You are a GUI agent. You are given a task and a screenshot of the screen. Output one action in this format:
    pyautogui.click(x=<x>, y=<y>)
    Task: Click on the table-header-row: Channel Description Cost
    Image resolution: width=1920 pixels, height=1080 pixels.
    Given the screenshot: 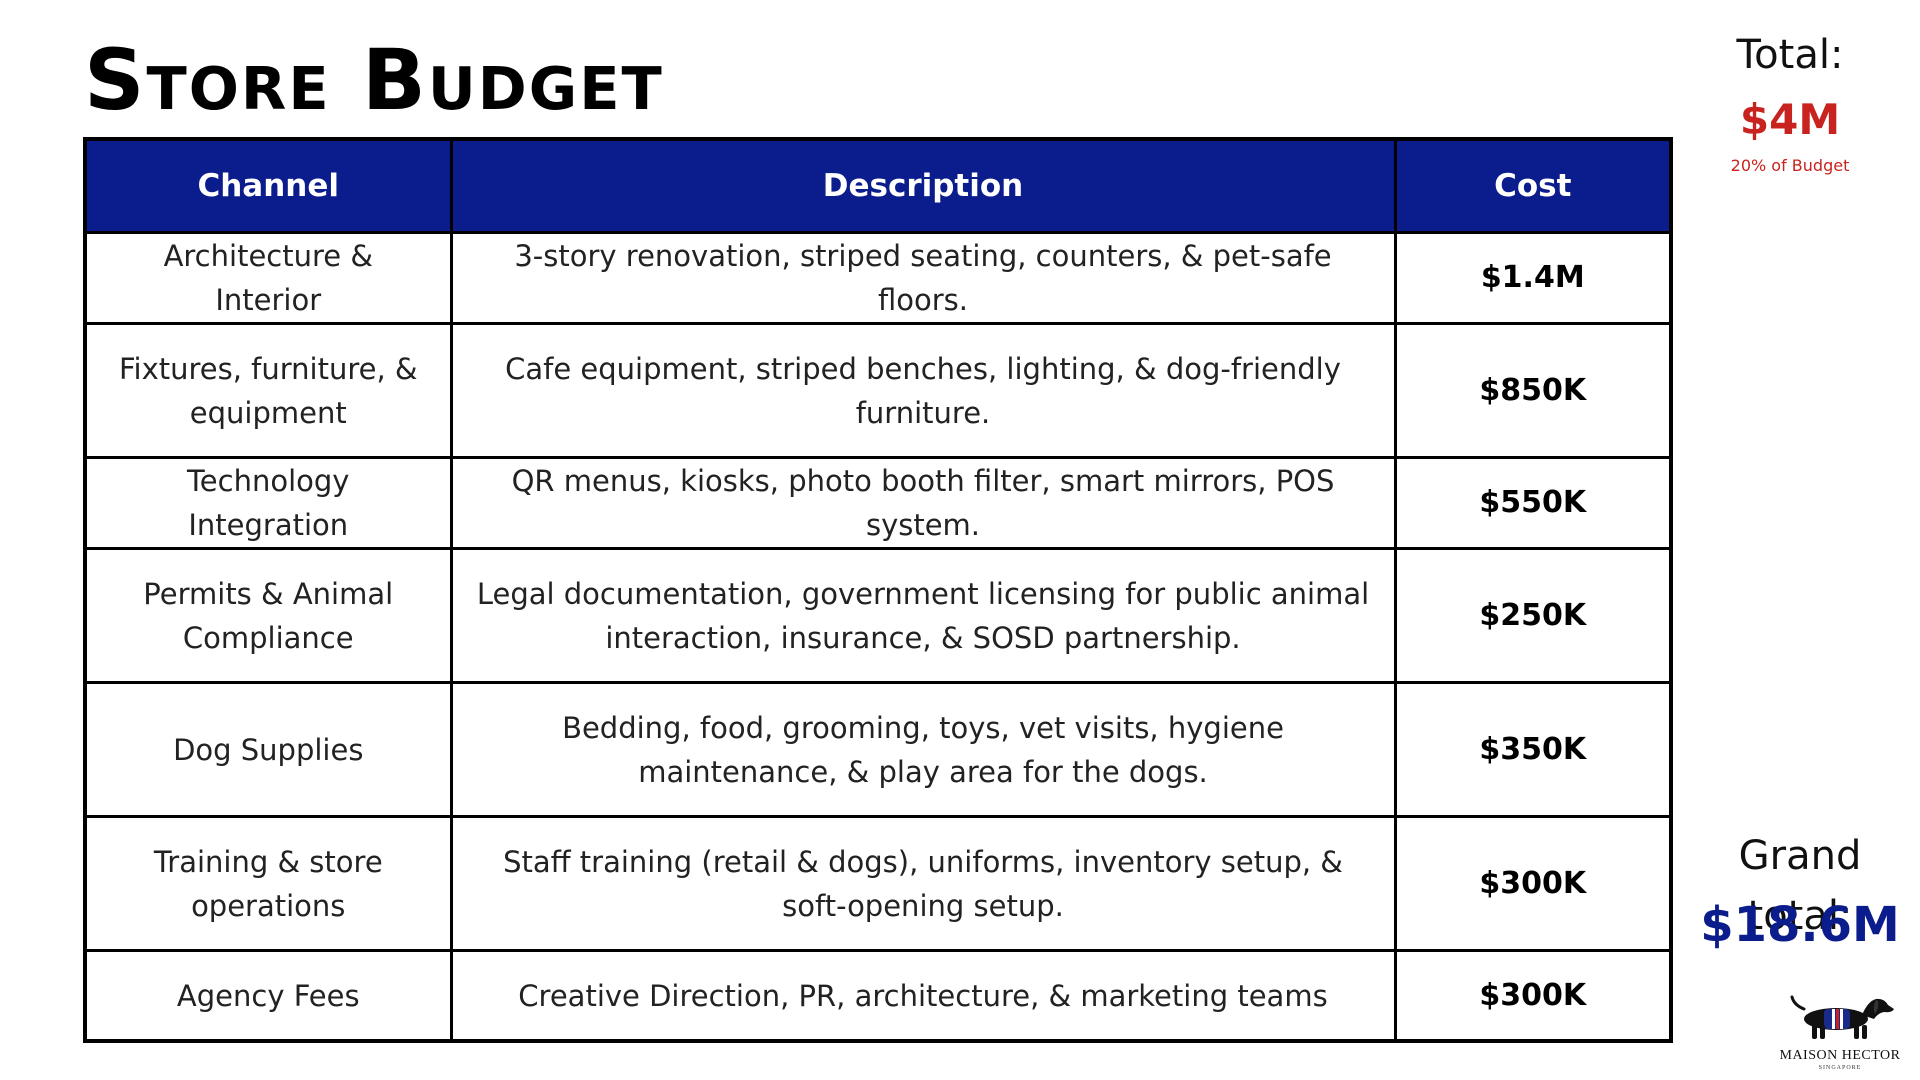 What is the action you would take?
    pyautogui.click(x=878, y=185)
    